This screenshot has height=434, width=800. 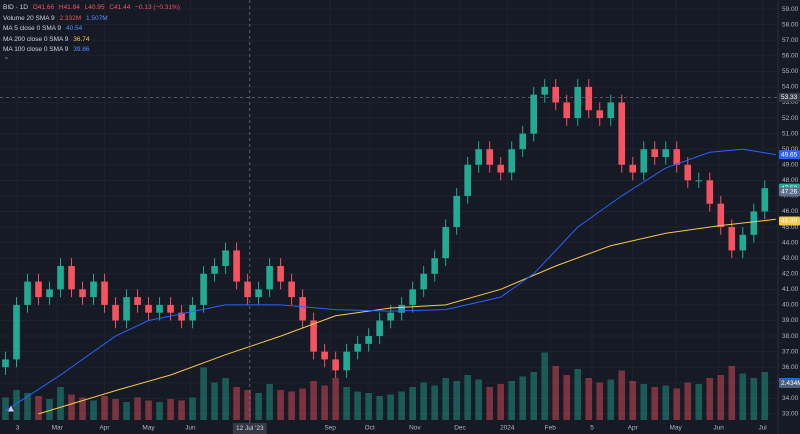 I want to click on y-tick-label: 36.00, so click(x=790, y=367).